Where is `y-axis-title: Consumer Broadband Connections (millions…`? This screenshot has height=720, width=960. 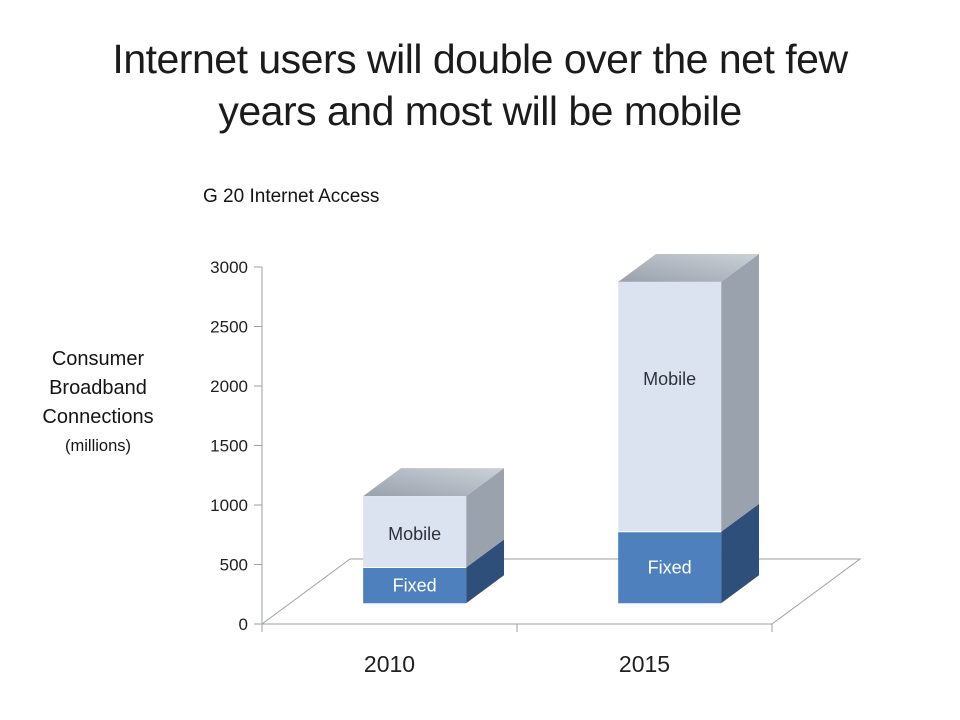 y-axis-title: Consumer Broadband Connections (millions… is located at coordinates (98, 403).